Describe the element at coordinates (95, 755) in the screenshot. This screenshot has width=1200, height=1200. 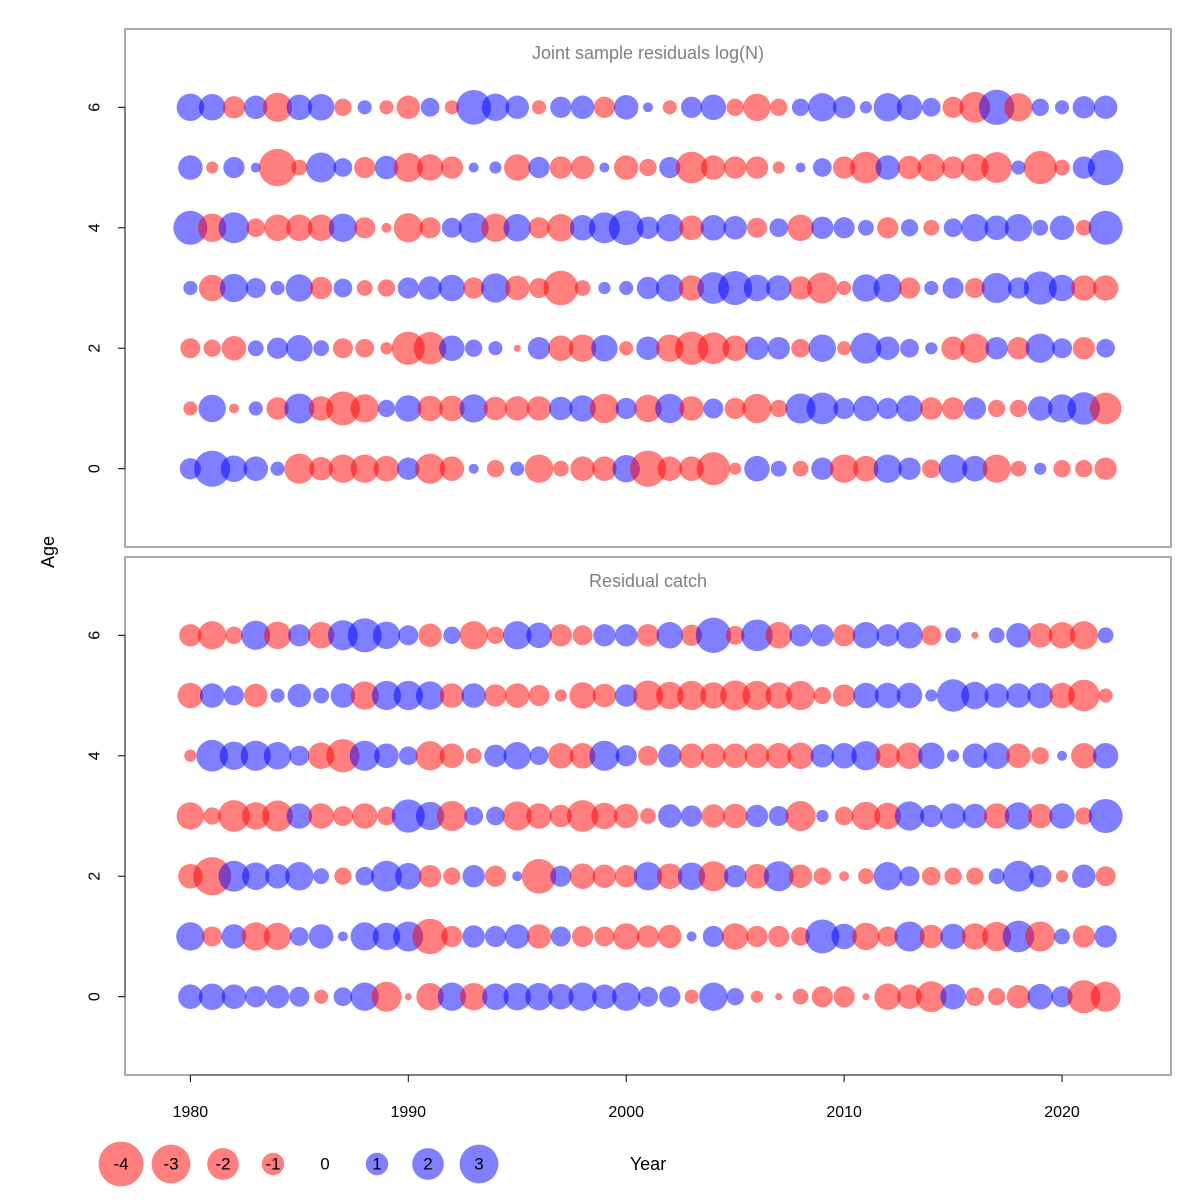
I see `y-tick-label: 4` at that location.